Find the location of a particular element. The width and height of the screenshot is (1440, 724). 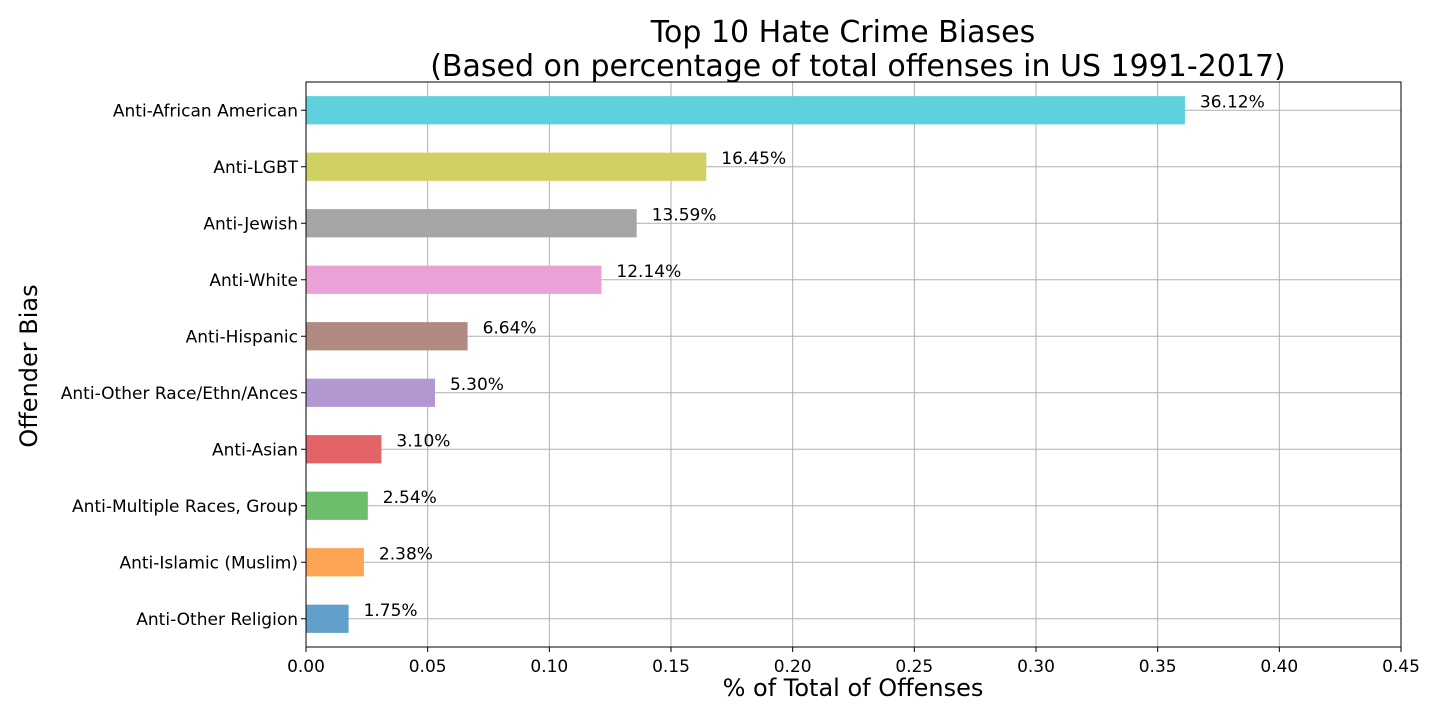

x-tick-label: 0.30 is located at coordinates (1036, 667).